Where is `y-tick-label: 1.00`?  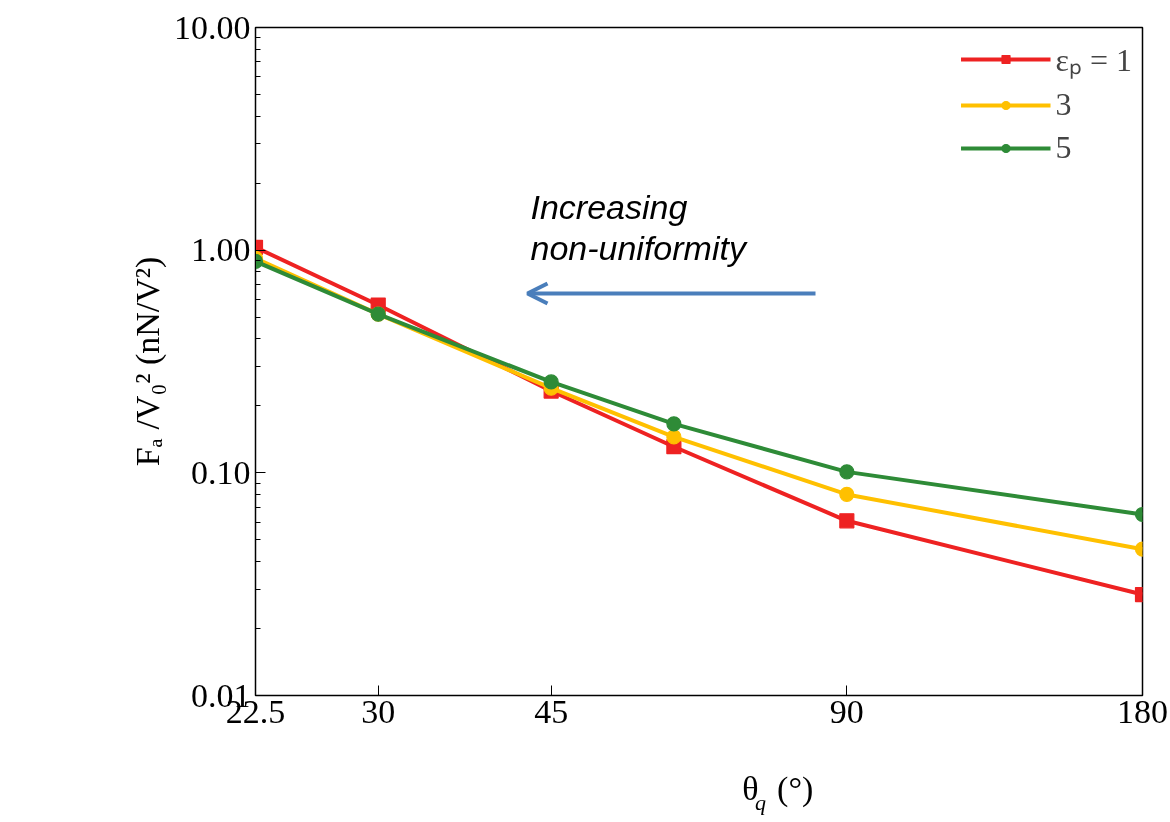 y-tick-label: 1.00 is located at coordinates (221, 250).